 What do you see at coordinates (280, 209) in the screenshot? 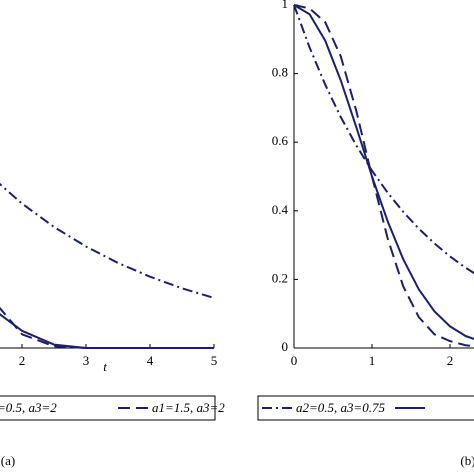
I see `y-tick-label: 0.4` at bounding box center [280, 209].